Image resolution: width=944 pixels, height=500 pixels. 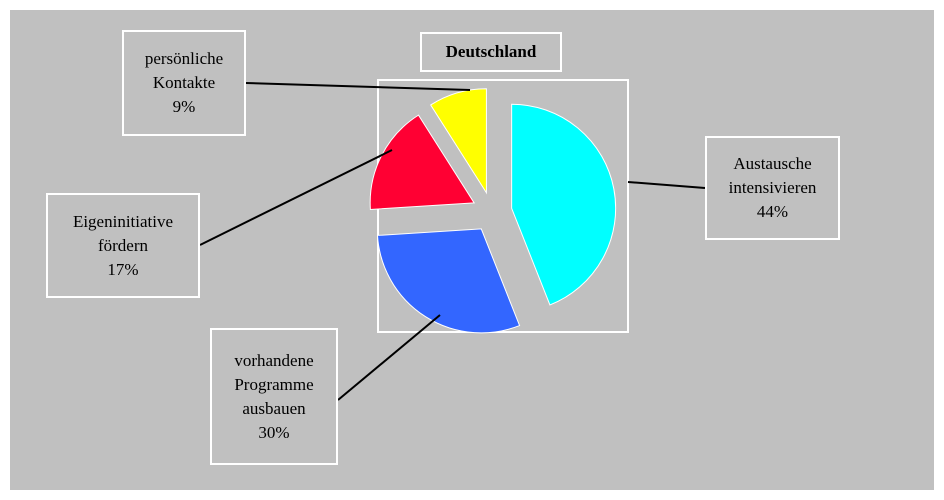 What do you see at coordinates (274, 384) in the screenshot?
I see `category-label: vorhandene Programme ausbauen` at bounding box center [274, 384].